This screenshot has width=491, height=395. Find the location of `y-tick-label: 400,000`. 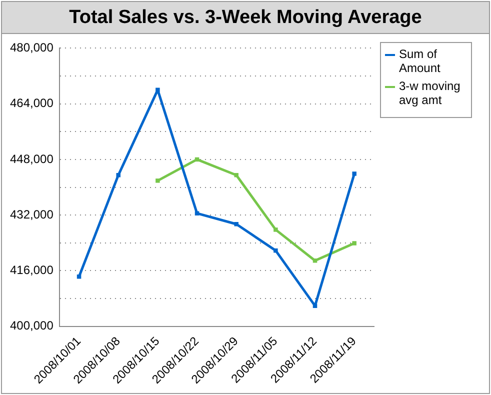

y-tick-label: 400,000 is located at coordinates (32, 325).